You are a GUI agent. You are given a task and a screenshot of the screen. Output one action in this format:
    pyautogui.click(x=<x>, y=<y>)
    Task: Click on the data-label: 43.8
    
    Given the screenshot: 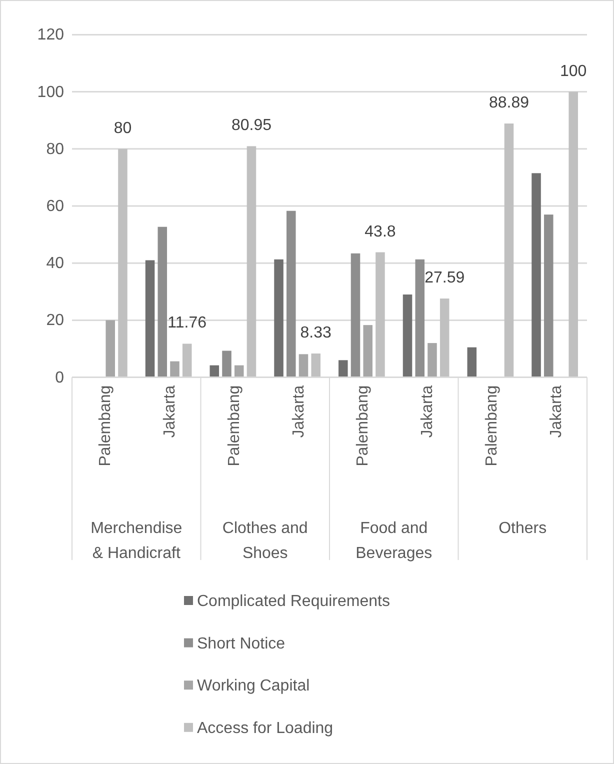 What is the action you would take?
    pyautogui.click(x=380, y=231)
    